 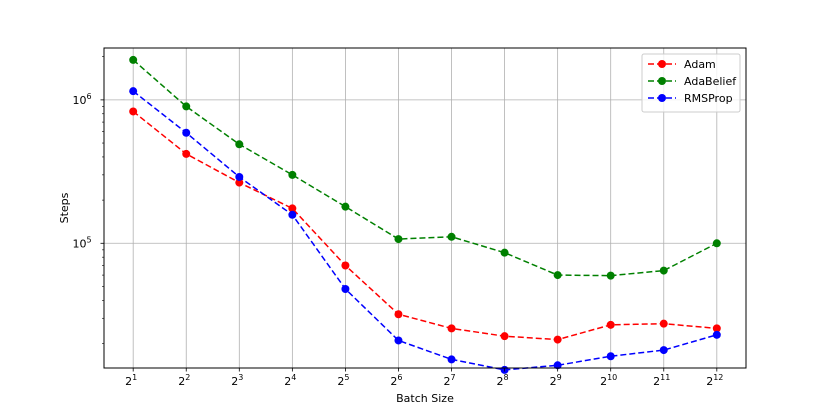 I want to click on x-axis-label: Batch Size, so click(x=425, y=398).